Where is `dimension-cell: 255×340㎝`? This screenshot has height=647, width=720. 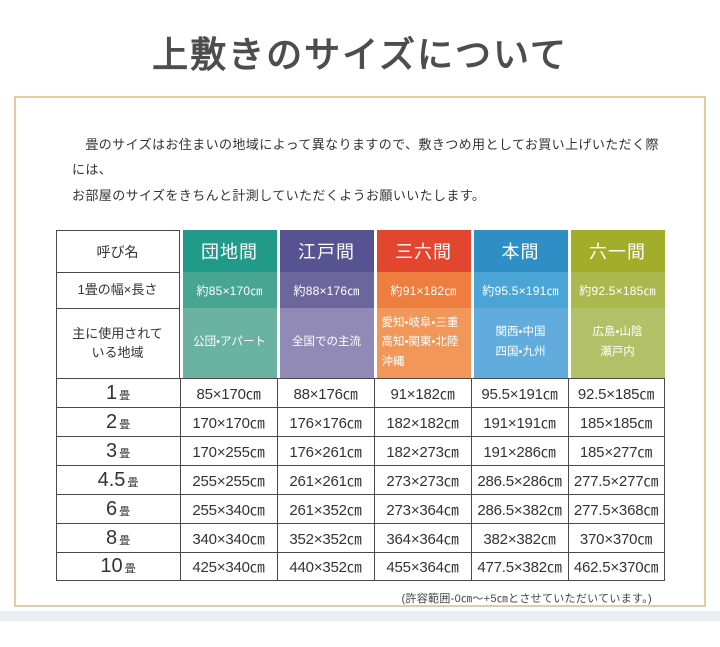
dimension-cell: 255×340㎝ is located at coordinates (228, 508).